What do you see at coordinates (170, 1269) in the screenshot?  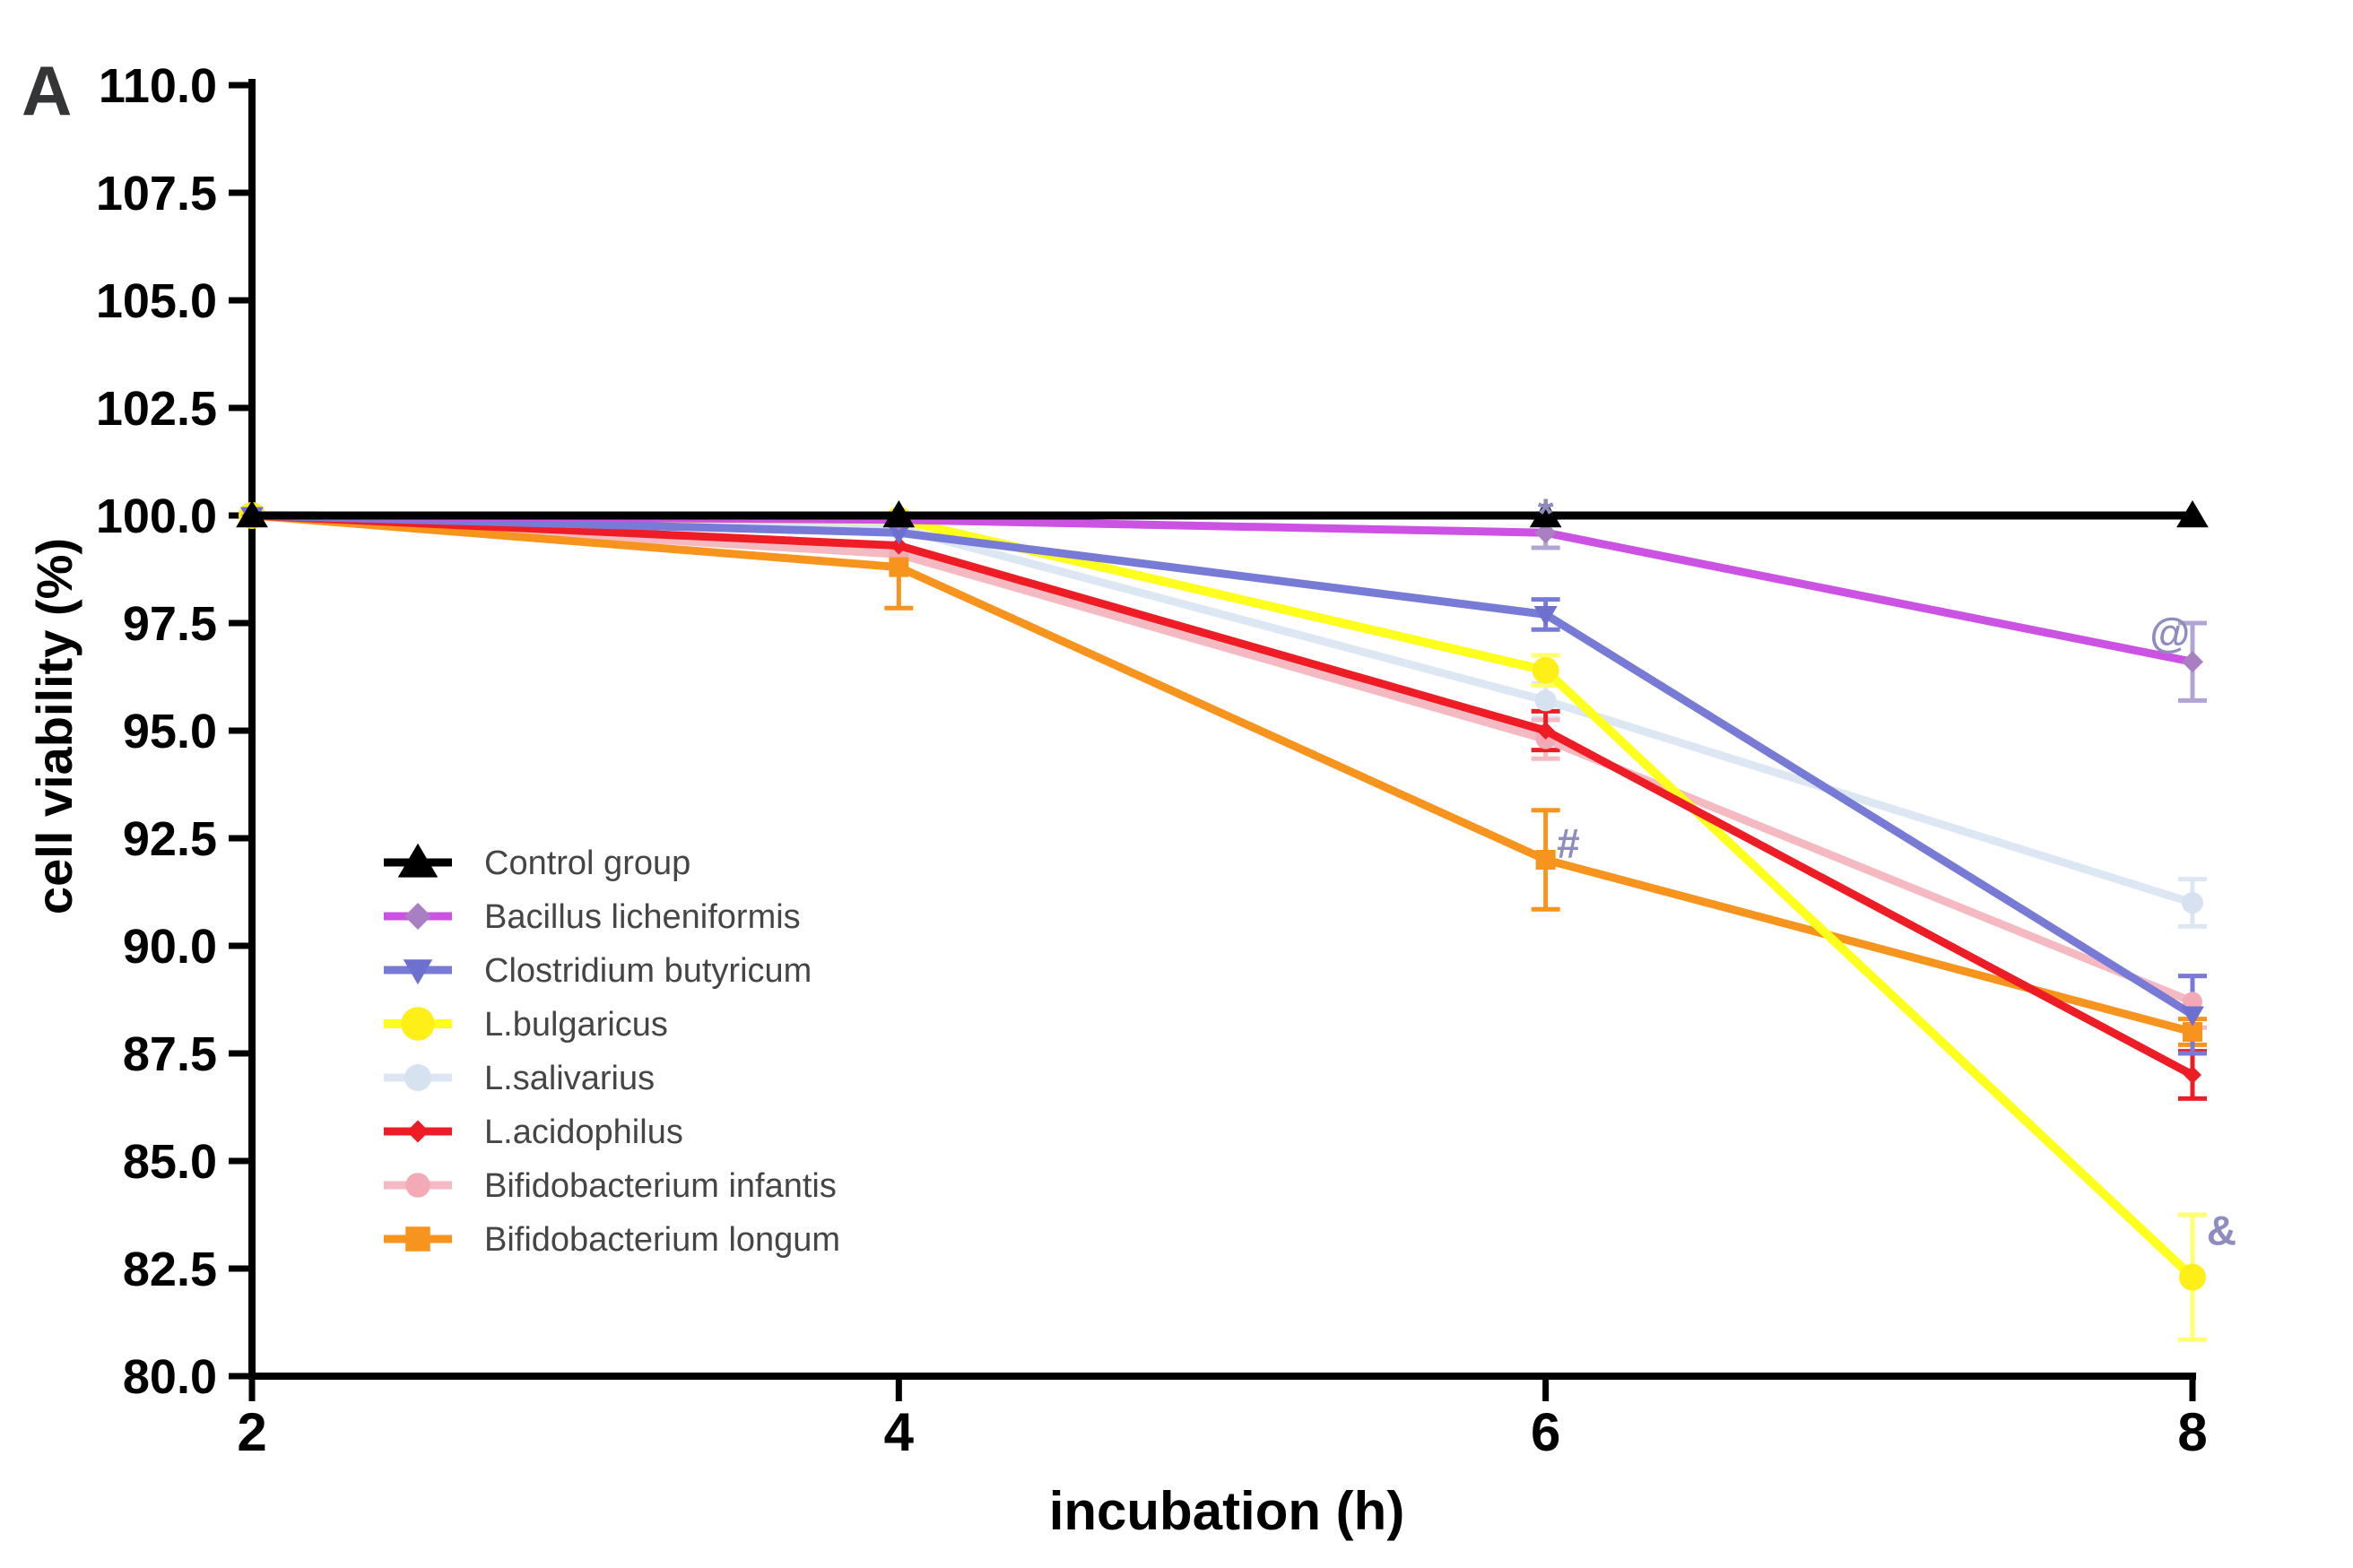 I see `y-tick-label: 82.5` at bounding box center [170, 1269].